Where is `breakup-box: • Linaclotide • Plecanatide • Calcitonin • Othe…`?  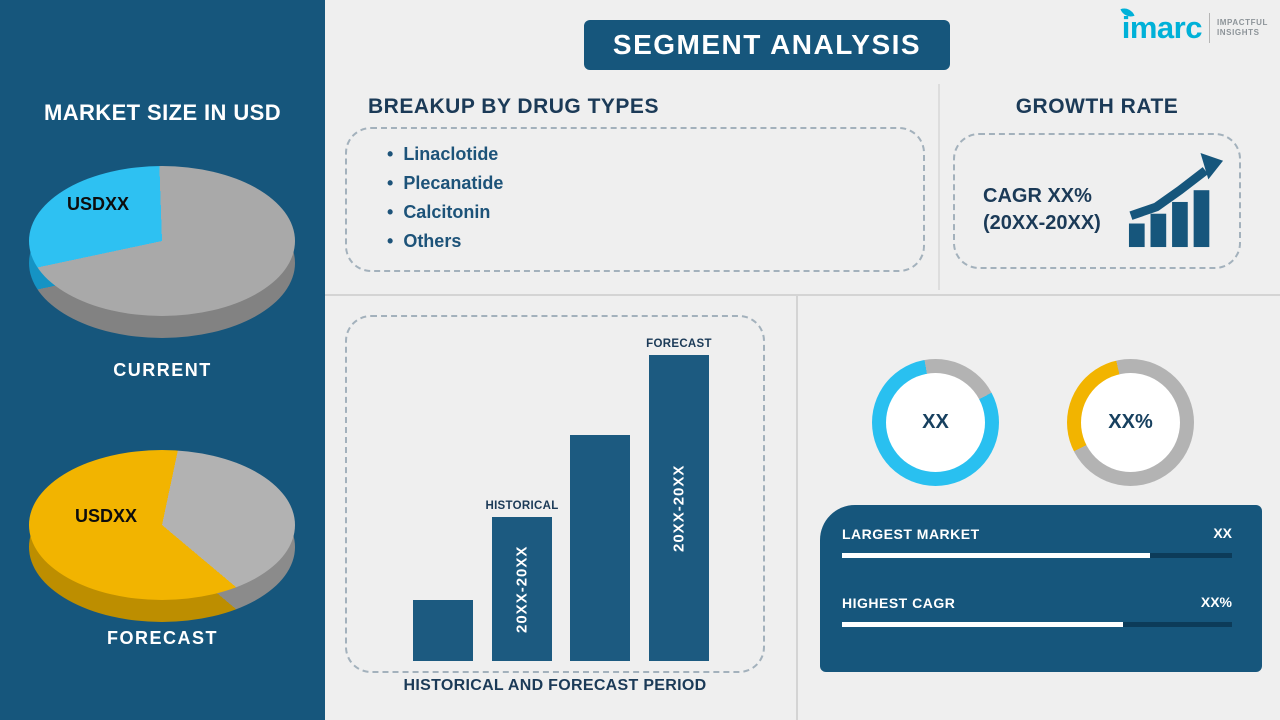 breakup-box: • Linaclotide • Plecanatide • Calcitonin • Othe… is located at coordinates (635, 199).